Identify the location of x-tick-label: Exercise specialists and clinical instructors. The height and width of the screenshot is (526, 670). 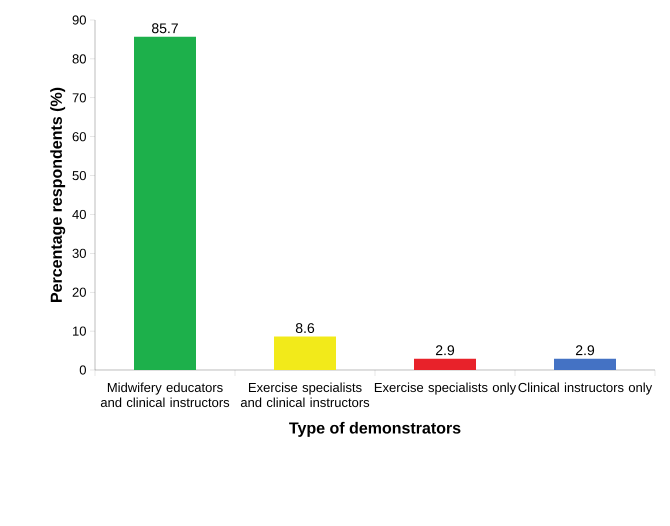
(305, 395).